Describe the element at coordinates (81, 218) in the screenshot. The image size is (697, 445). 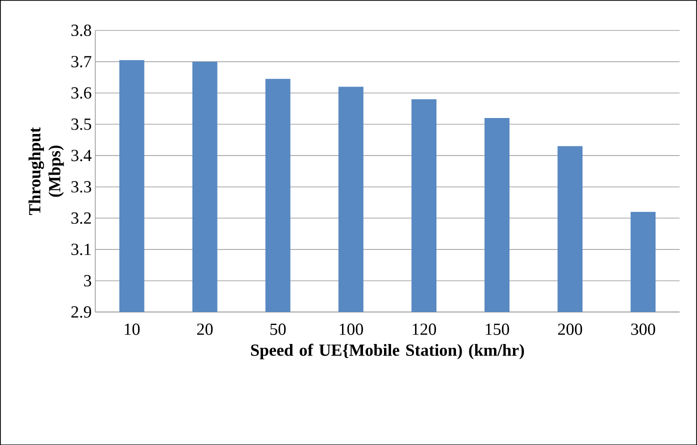
I see `y-tick-label: 3.2` at that location.